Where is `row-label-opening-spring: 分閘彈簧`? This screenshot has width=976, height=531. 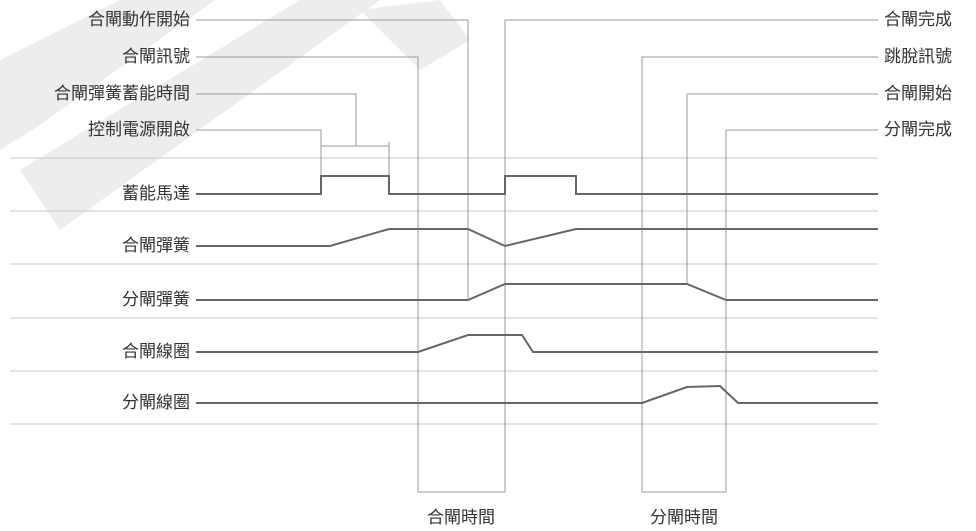 row-label-opening-spring: 分閘彈簧 is located at coordinates (156, 300).